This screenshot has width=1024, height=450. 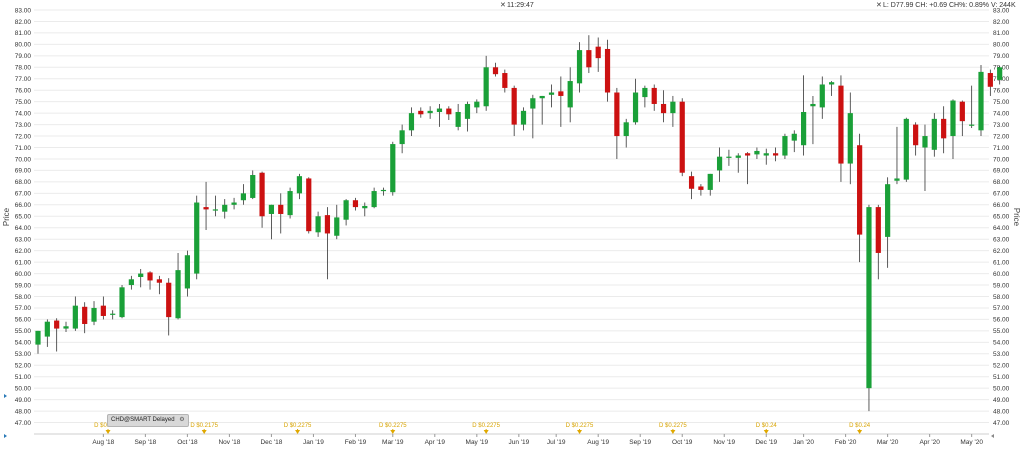 I want to click on price-tick-label: 55.00, so click(x=23, y=331).